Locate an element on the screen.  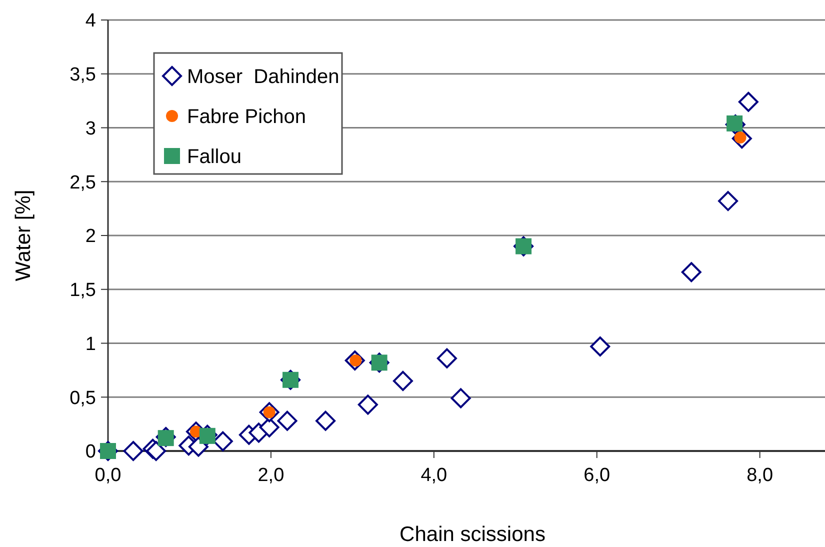
x-tick-label: 4,0 is located at coordinates (434, 475).